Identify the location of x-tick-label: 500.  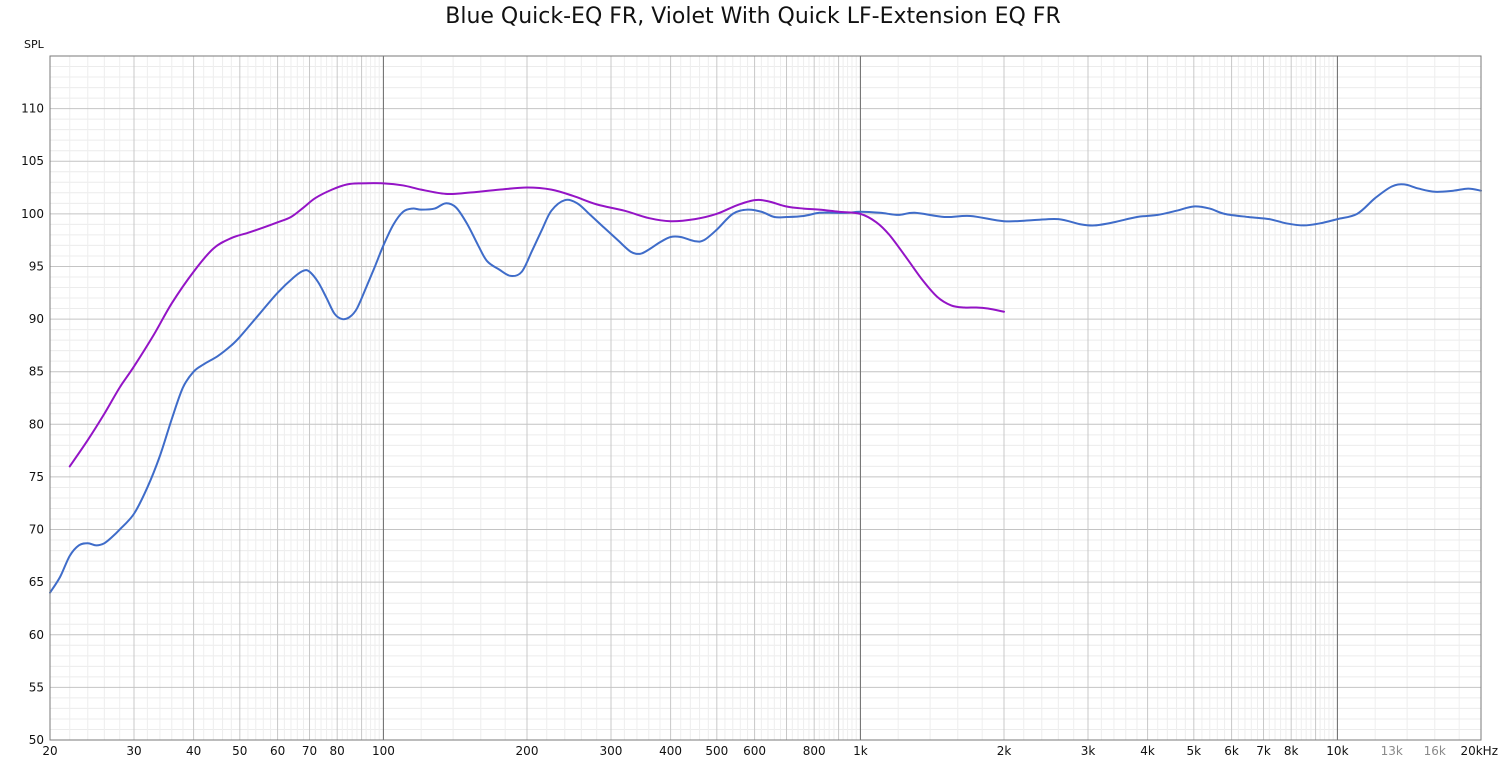
(716, 751).